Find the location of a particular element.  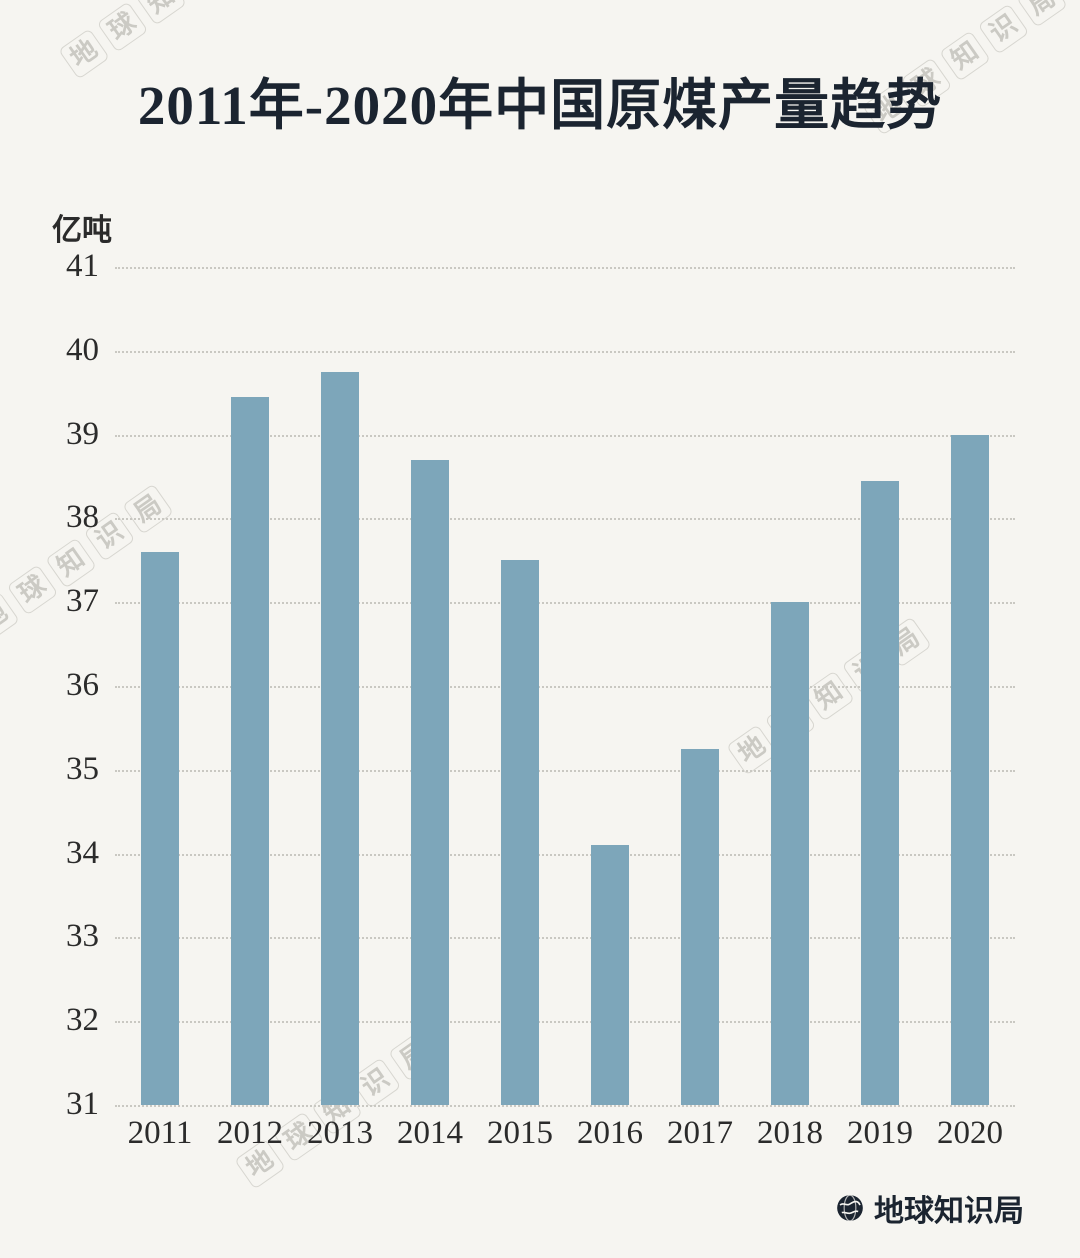

brand-name: 地球知识局 is located at coordinates (949, 1211).